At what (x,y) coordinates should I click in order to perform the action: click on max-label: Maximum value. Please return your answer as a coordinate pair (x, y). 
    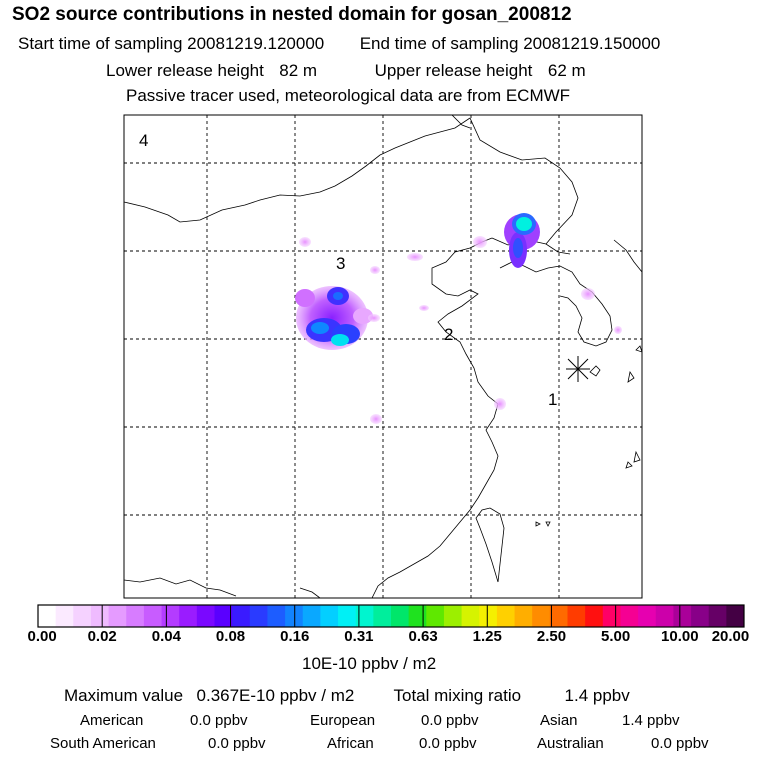
    Looking at the image, I should click on (124, 695).